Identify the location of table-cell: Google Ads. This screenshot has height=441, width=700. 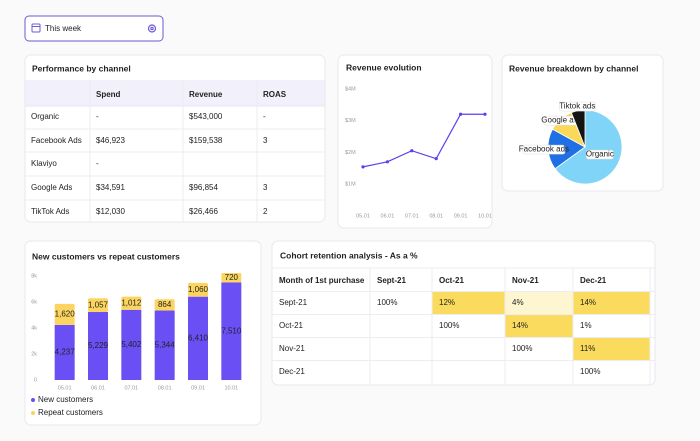
(51, 187).